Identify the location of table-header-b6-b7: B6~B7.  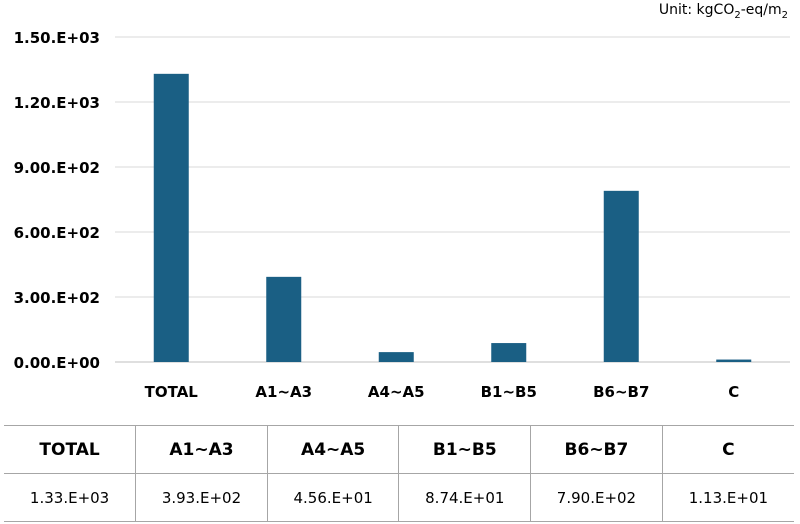
(596, 449).